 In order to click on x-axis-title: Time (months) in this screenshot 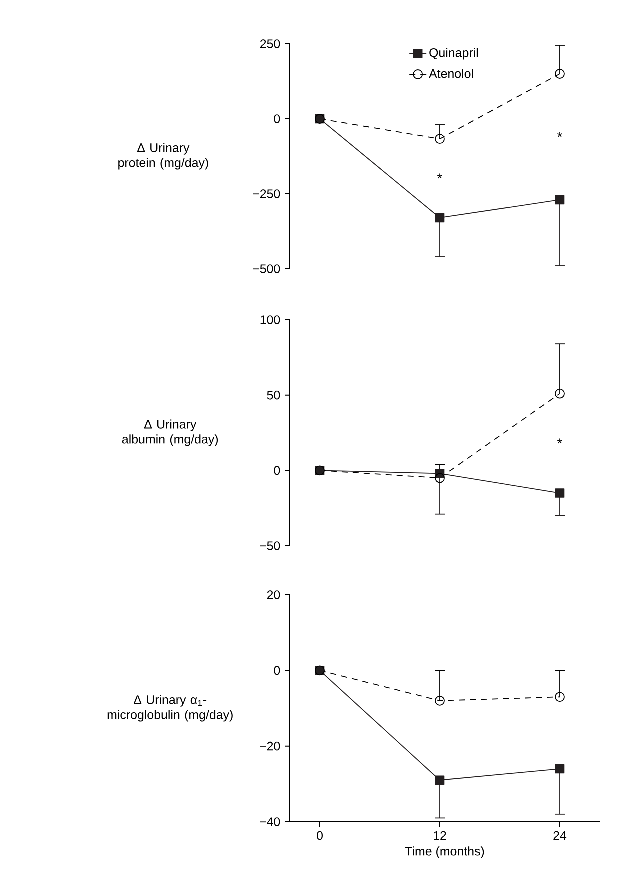, I will do `click(444, 852)`.